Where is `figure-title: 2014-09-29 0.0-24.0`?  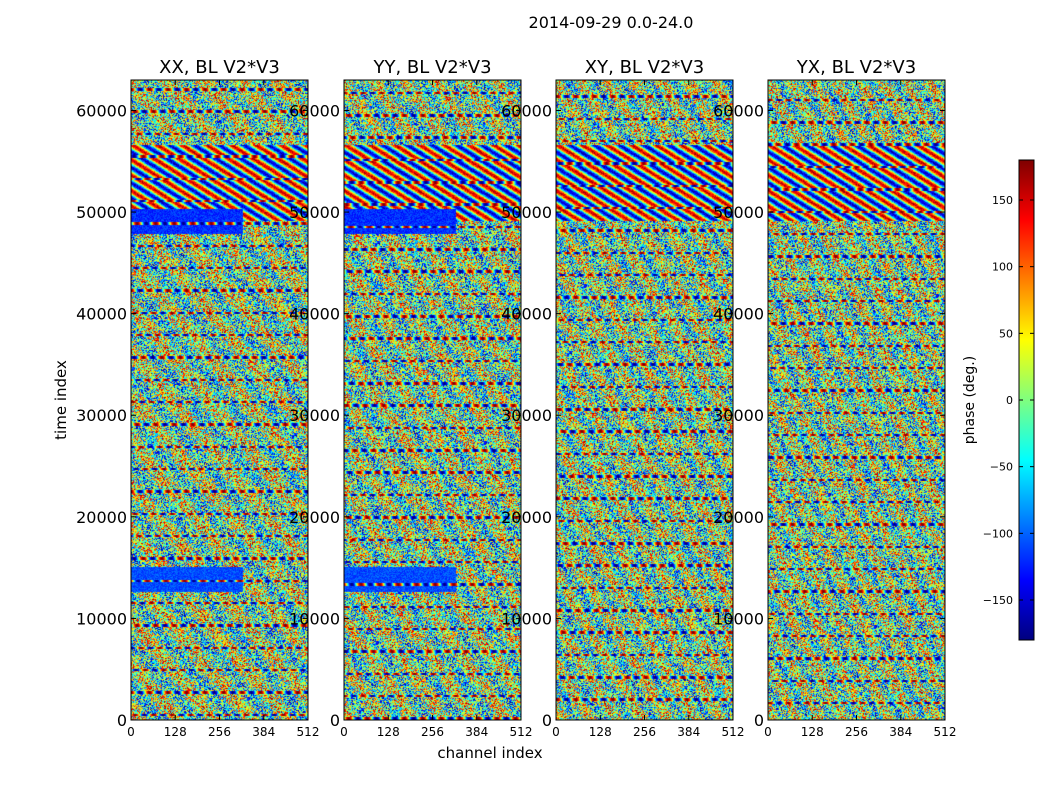 figure-title: 2014-09-29 0.0-24.0 is located at coordinates (611, 22).